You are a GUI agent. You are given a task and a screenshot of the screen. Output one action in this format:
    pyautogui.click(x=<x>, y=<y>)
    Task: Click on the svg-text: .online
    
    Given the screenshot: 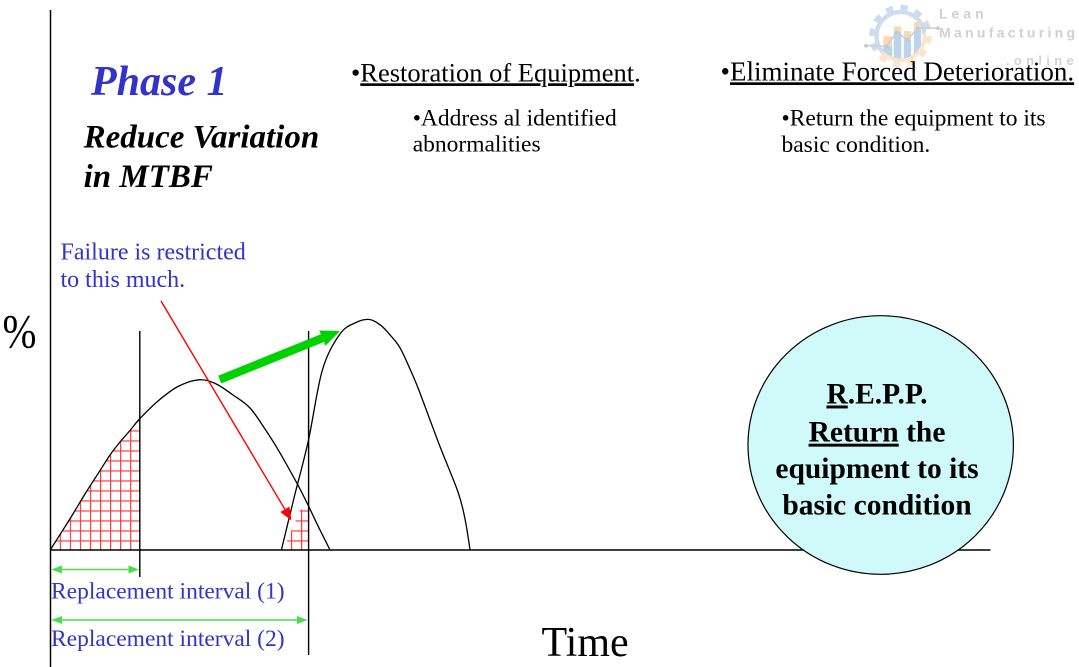 What is the action you would take?
    pyautogui.click(x=1042, y=60)
    